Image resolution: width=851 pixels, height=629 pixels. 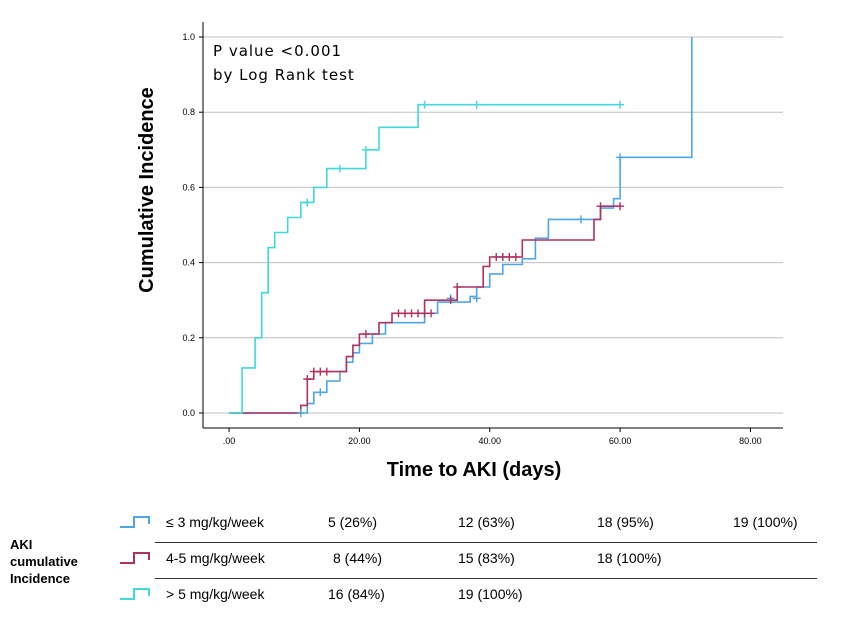 What do you see at coordinates (215, 594) in the screenshot?
I see `risk-table-row-label: > 5 mg/kg/week` at bounding box center [215, 594].